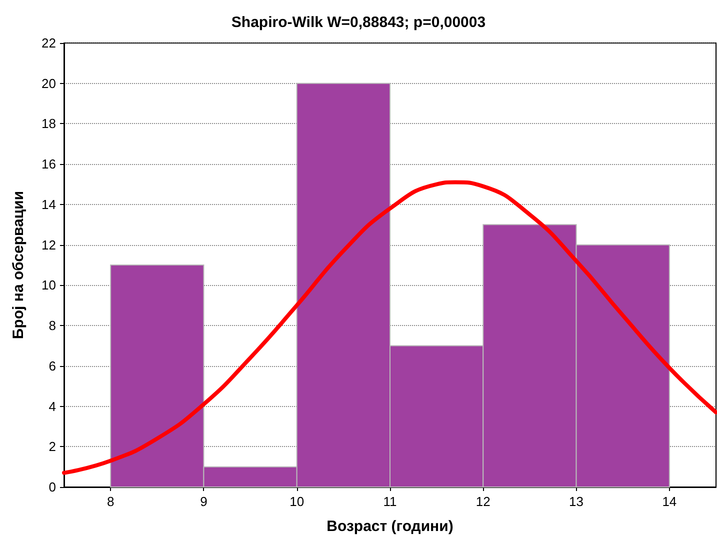 The image size is (717, 540). What do you see at coordinates (52, 406) in the screenshot?
I see `y-tick-label: 4` at bounding box center [52, 406].